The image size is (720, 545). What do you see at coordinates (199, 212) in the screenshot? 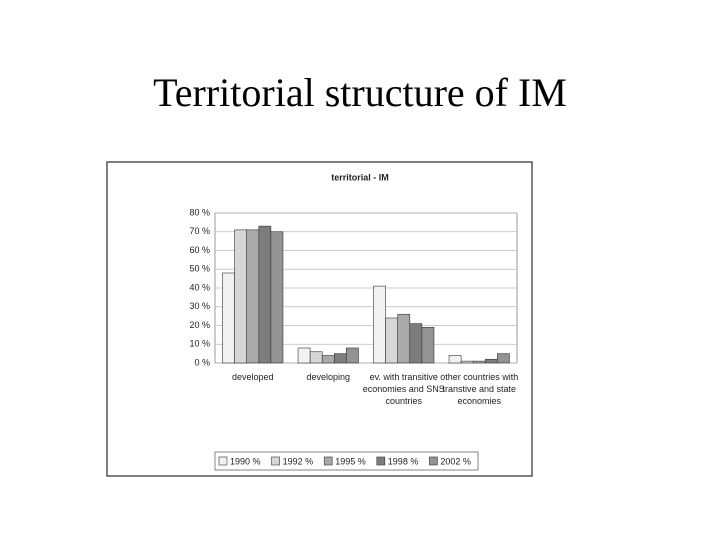
I see `y-tick-label: 80 %` at bounding box center [199, 212].